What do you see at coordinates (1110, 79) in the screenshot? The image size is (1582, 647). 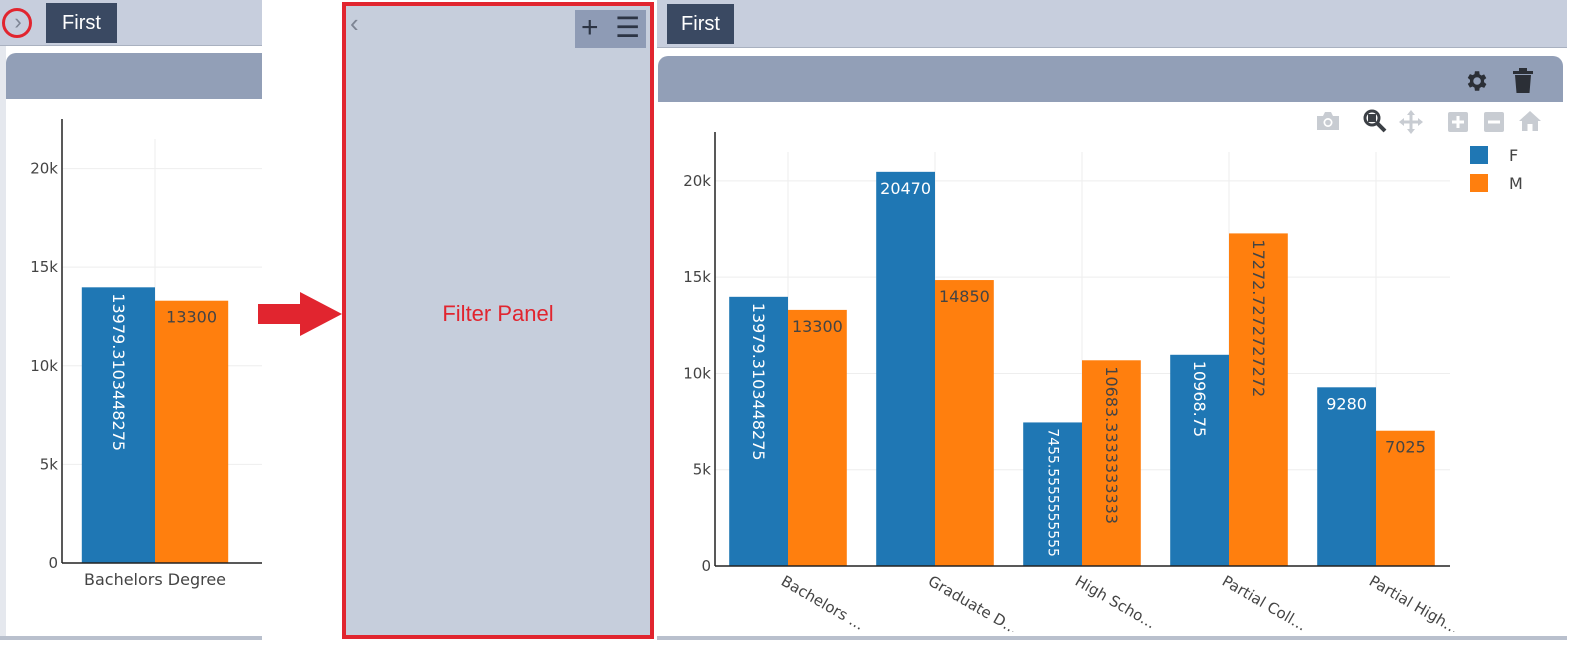 I see `right-card-header` at bounding box center [1110, 79].